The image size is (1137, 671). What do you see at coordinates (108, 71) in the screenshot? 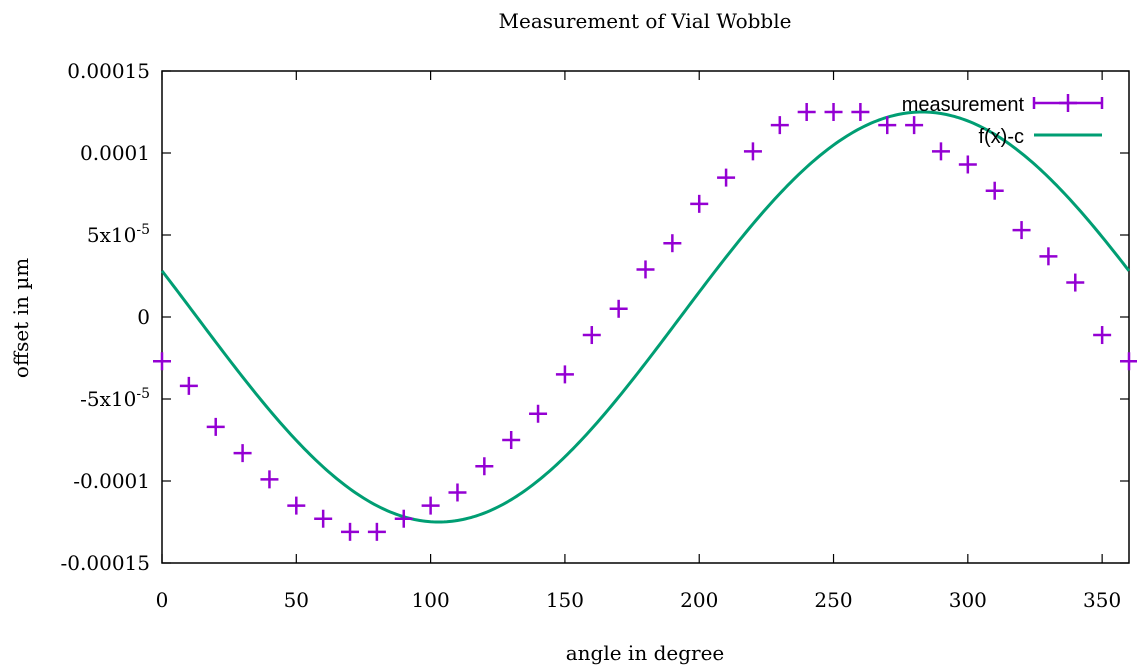
I see `y-tick-label: 0.00015` at bounding box center [108, 71].